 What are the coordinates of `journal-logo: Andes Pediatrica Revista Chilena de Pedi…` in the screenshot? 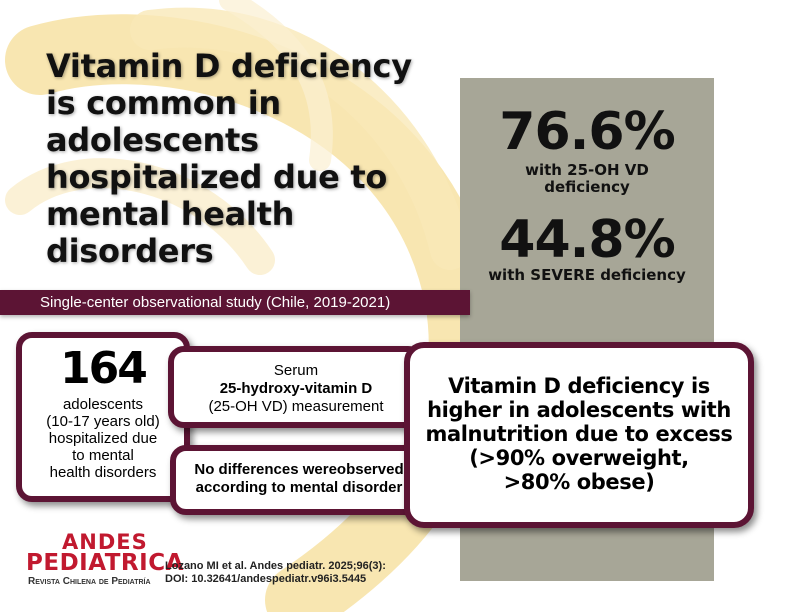 It's located at (104, 561).